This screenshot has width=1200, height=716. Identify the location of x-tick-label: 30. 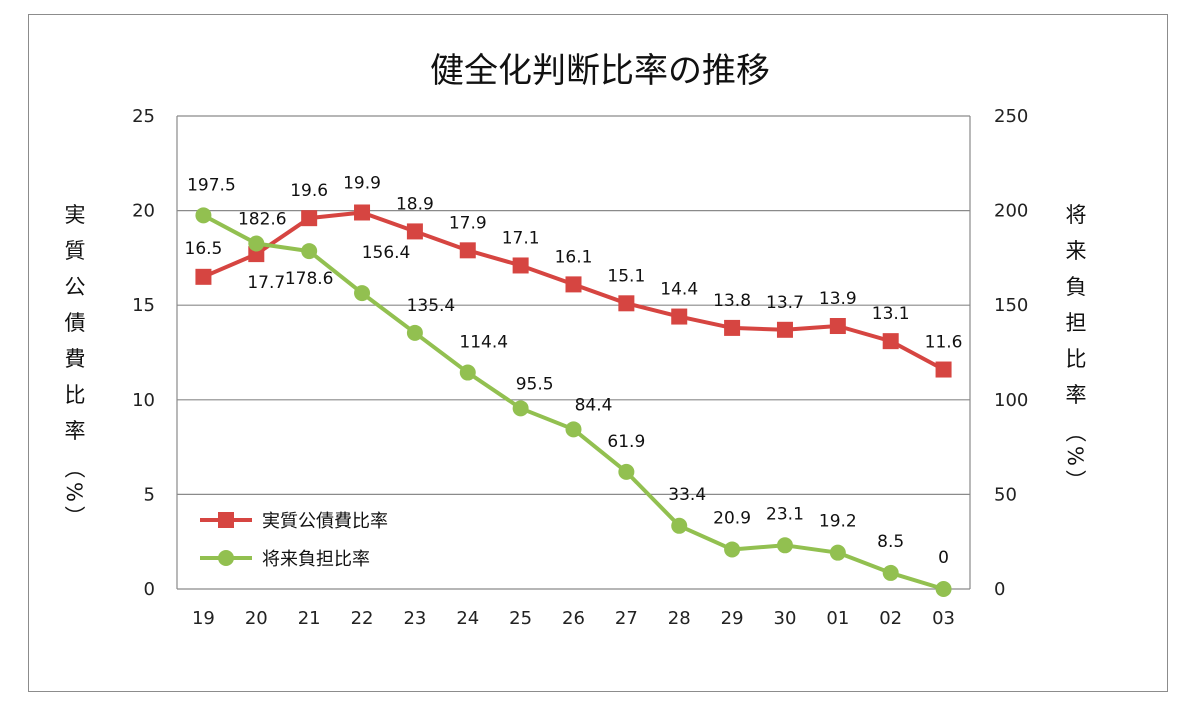
(785, 618).